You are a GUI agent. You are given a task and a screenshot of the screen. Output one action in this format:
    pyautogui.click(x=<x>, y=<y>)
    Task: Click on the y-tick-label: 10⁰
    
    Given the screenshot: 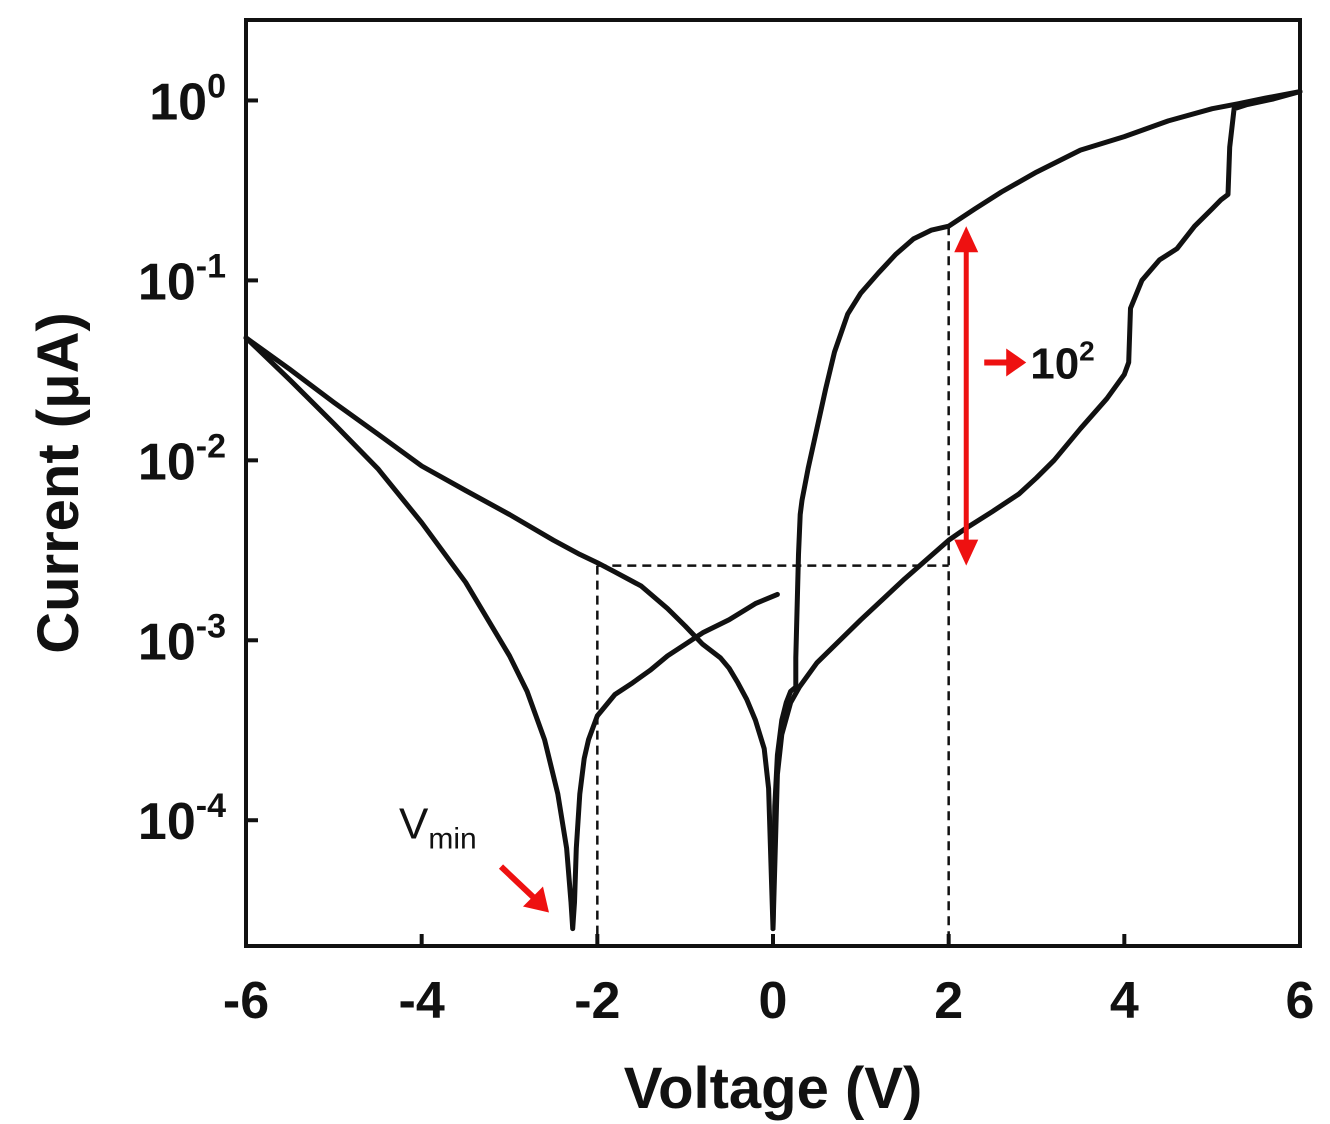 What is the action you would take?
    pyautogui.click(x=187, y=99)
    